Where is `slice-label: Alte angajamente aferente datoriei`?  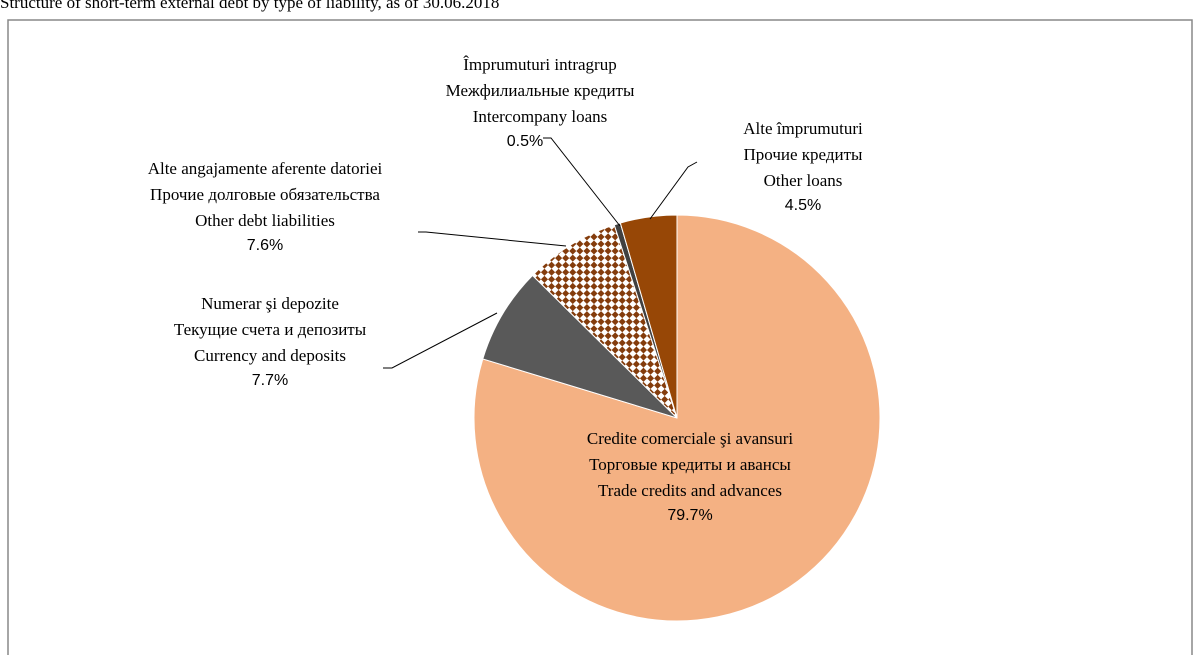 slice-label: Alte angajamente aferente datoriei is located at coordinates (265, 168).